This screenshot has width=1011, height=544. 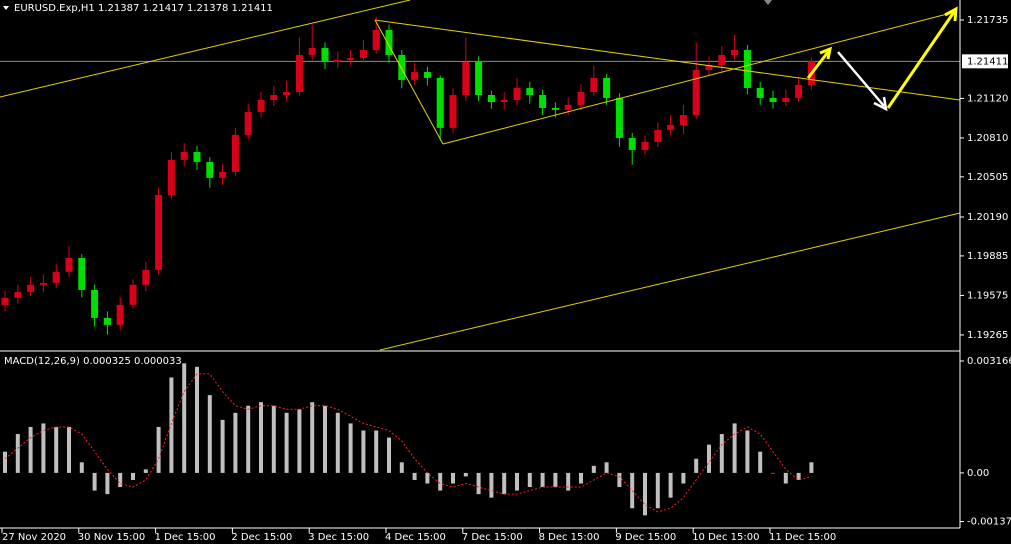 I want to click on y-tick-label: 1.20190, so click(x=987, y=217).